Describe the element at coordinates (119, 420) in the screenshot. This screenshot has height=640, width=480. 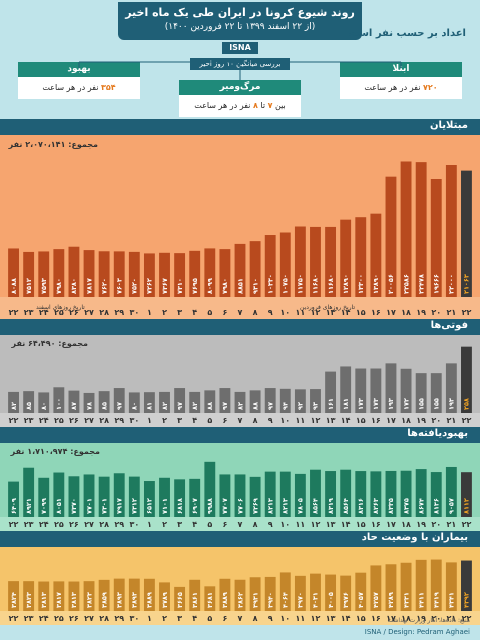
I see `tick-label: ۲۹` at that location.